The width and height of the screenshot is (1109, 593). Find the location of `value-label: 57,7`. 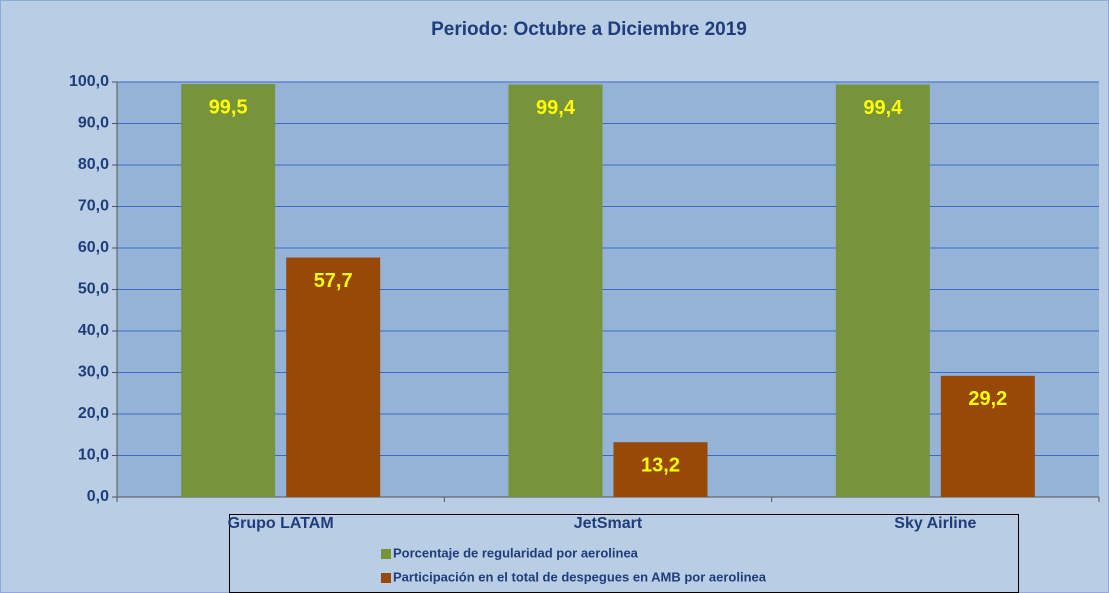

value-label: 57,7 is located at coordinates (333, 281).